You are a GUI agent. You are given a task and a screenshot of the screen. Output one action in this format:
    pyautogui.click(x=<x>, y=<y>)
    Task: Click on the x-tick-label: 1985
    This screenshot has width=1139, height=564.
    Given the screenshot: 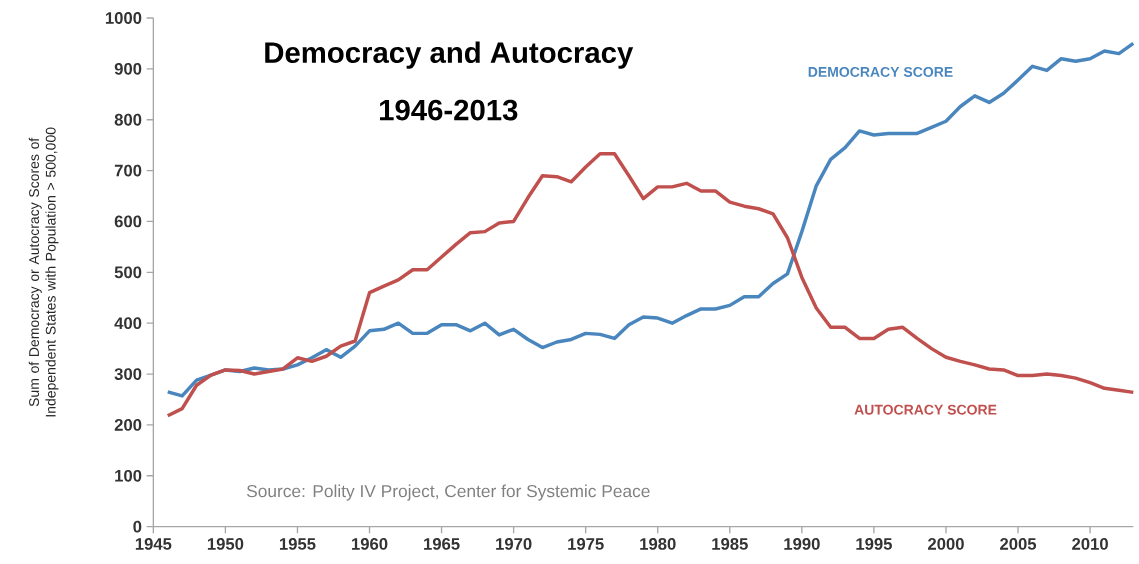 What is the action you would take?
    pyautogui.click(x=730, y=544)
    